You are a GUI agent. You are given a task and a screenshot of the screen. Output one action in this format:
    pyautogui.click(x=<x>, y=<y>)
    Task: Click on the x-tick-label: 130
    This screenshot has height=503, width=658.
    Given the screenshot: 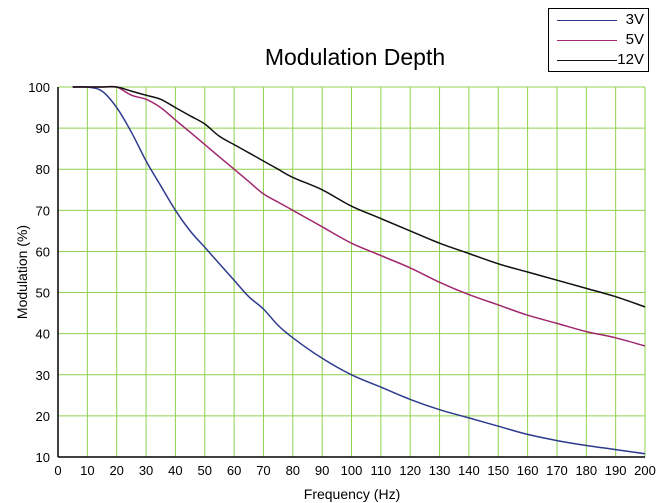 What is the action you would take?
    pyautogui.click(x=440, y=470)
    